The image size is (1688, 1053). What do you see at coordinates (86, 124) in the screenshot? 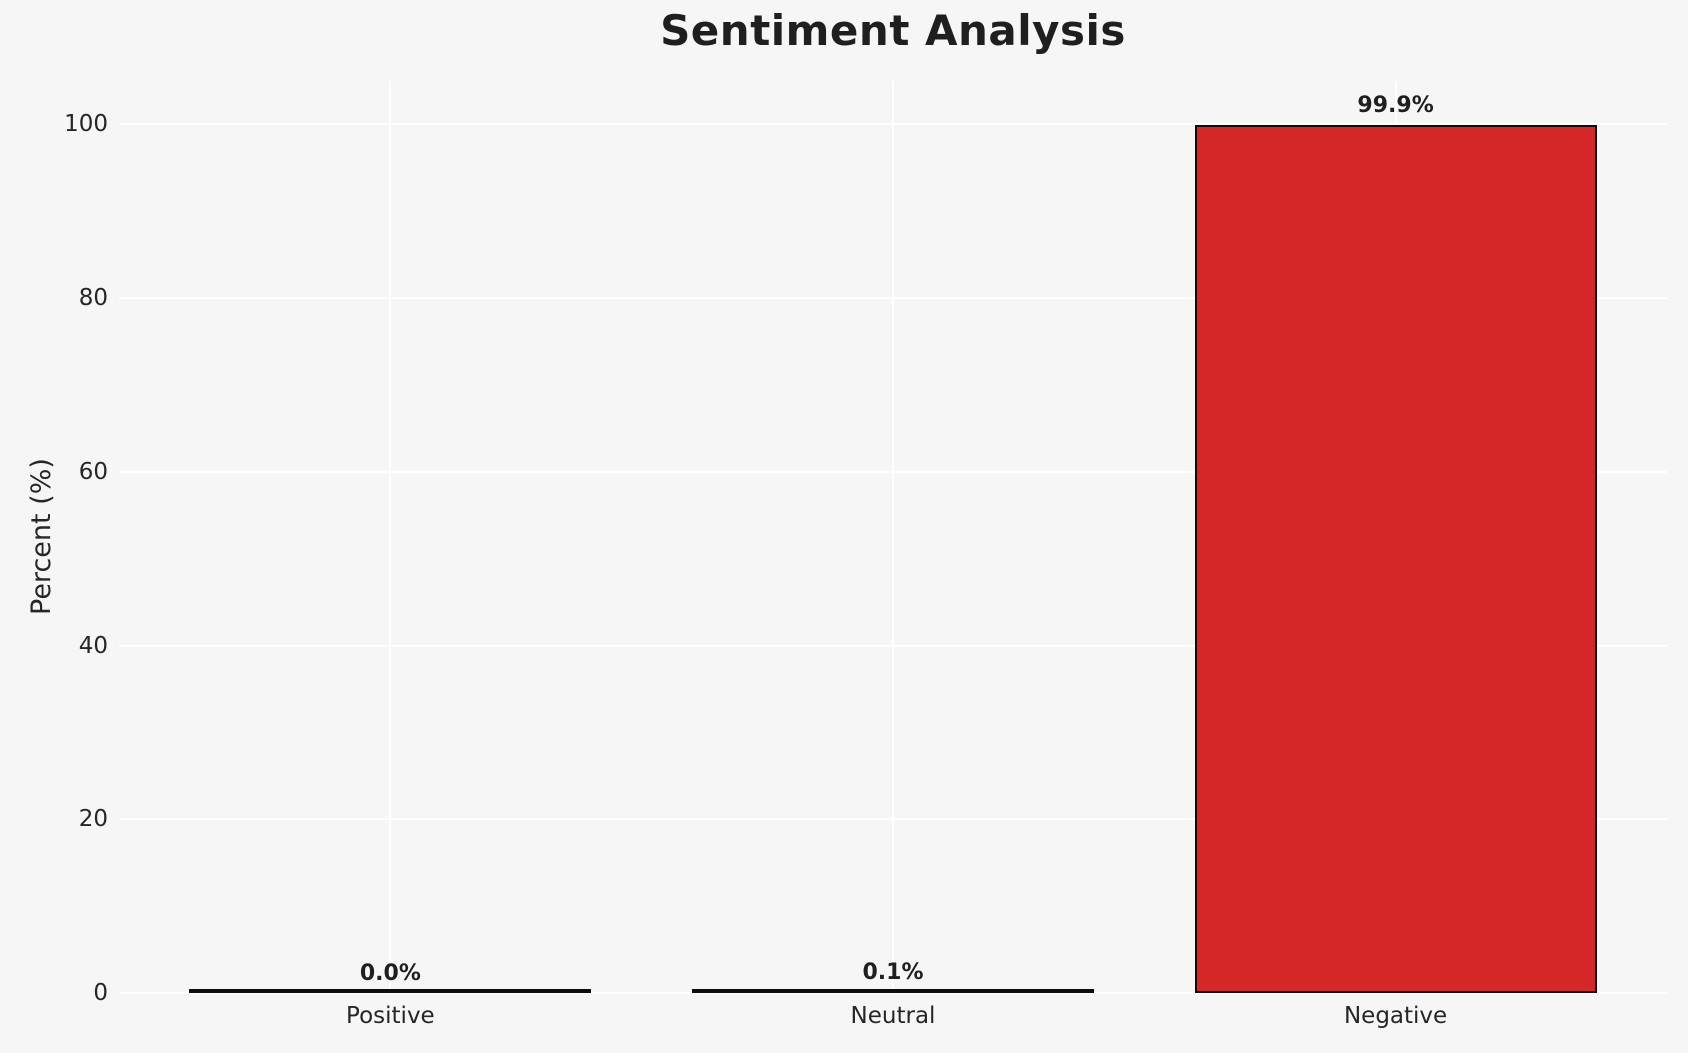
I see `y-tick-label: 100` at bounding box center [86, 124].